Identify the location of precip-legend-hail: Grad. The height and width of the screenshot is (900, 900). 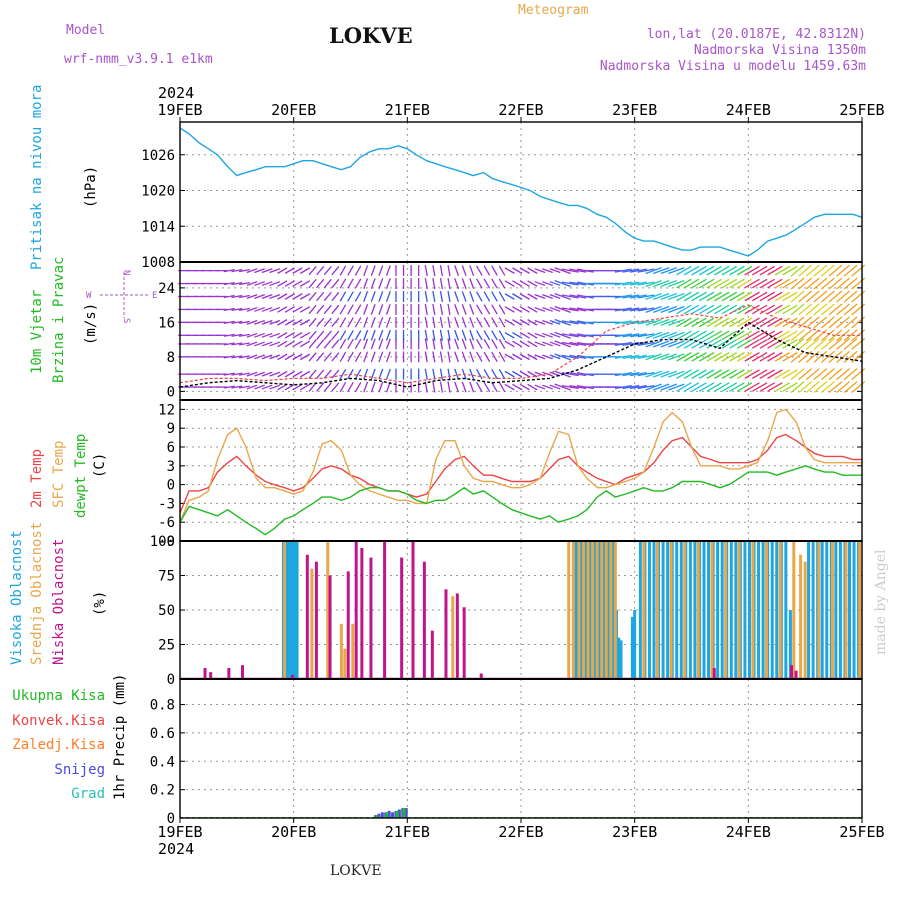
(88, 794).